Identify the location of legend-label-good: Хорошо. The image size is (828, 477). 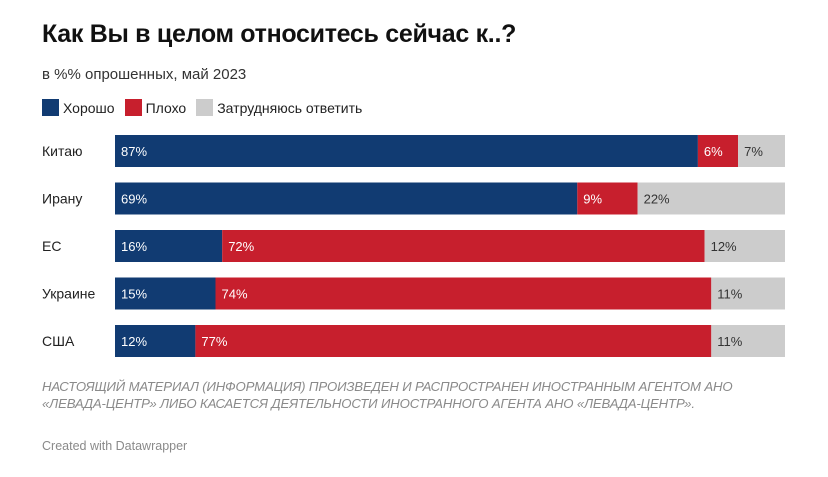
(89, 107).